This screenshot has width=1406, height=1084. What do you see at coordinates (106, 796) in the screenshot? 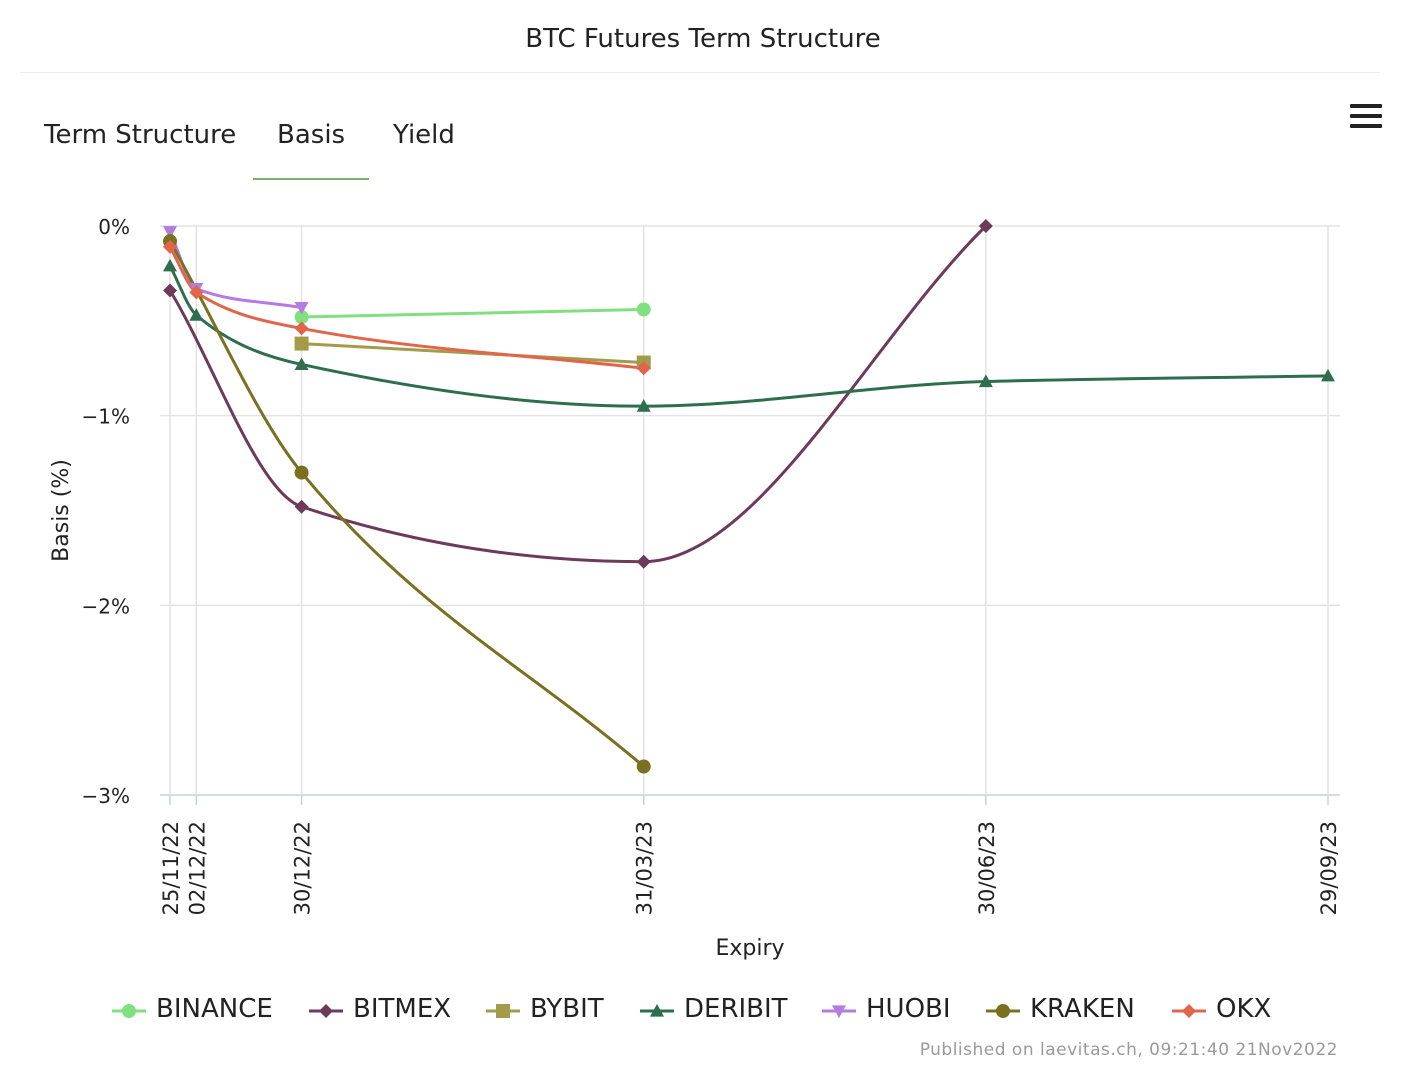
I see `y-tick-label: −3%` at bounding box center [106, 796].